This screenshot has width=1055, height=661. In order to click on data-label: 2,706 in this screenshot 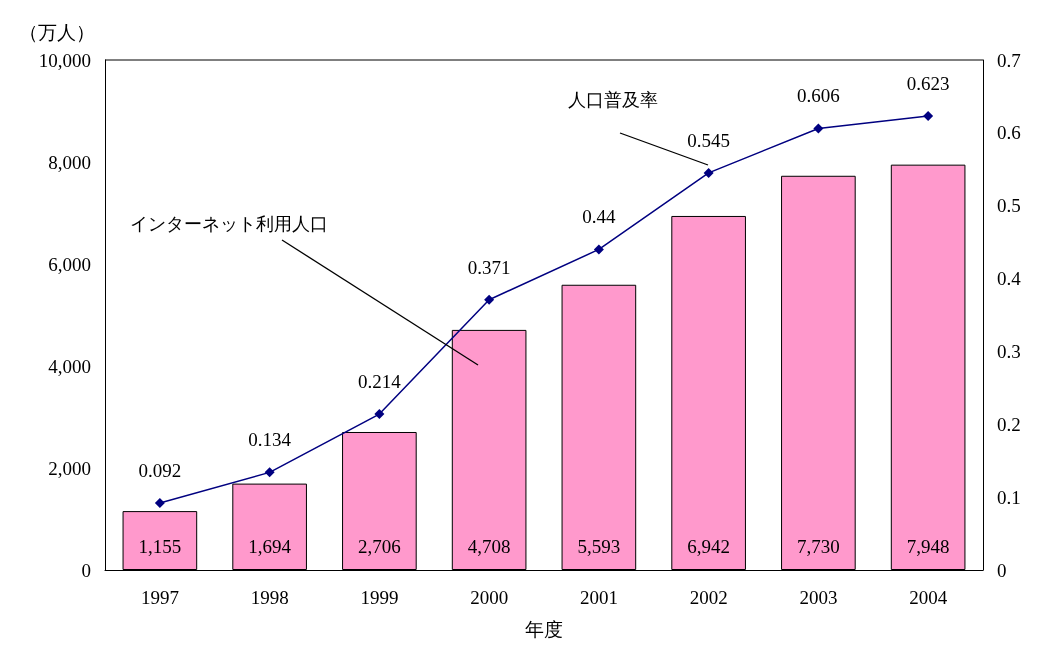, I will do `click(379, 546)`.